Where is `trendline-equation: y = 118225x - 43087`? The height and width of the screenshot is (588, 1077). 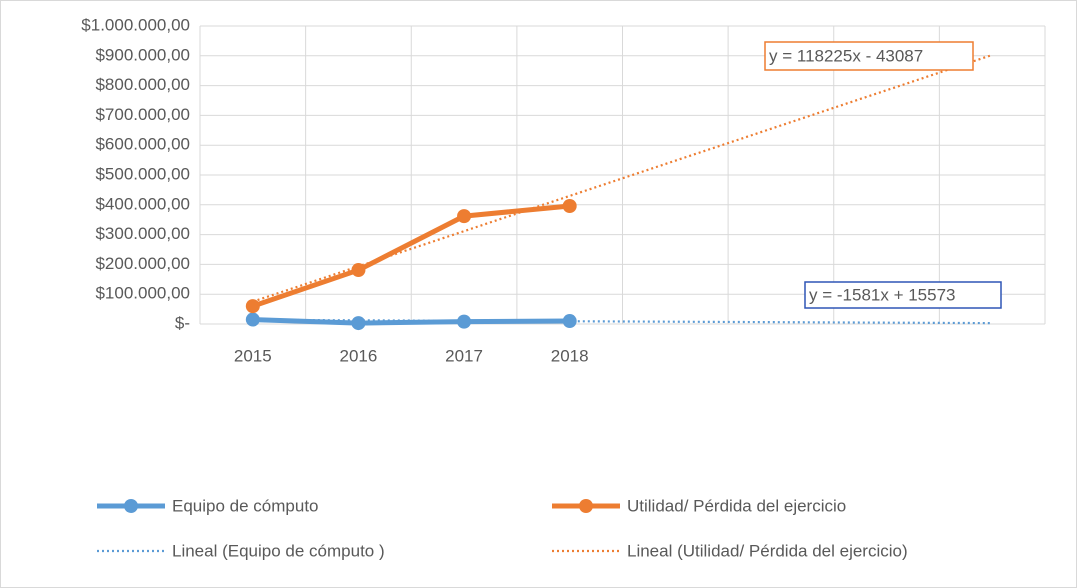 trendline-equation: y = 118225x - 43087 is located at coordinates (846, 55).